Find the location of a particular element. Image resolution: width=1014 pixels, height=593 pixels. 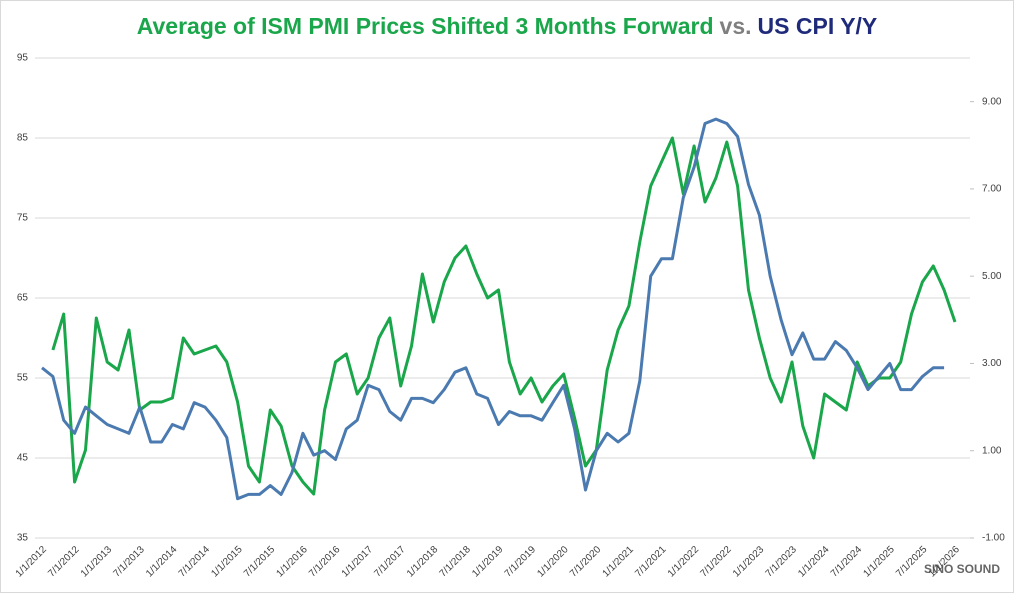

y2-tick-label: 1.00 is located at coordinates (992, 450).